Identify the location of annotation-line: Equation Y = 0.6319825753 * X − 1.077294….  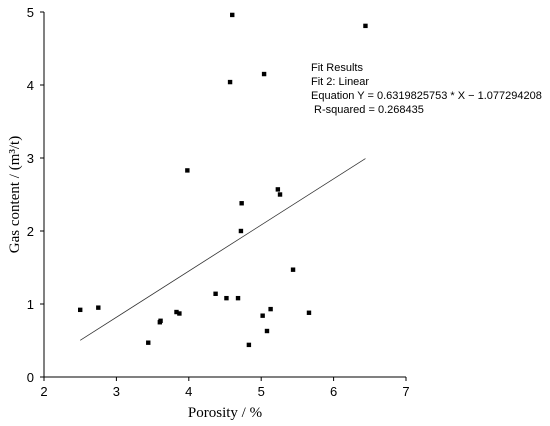
(426, 96).